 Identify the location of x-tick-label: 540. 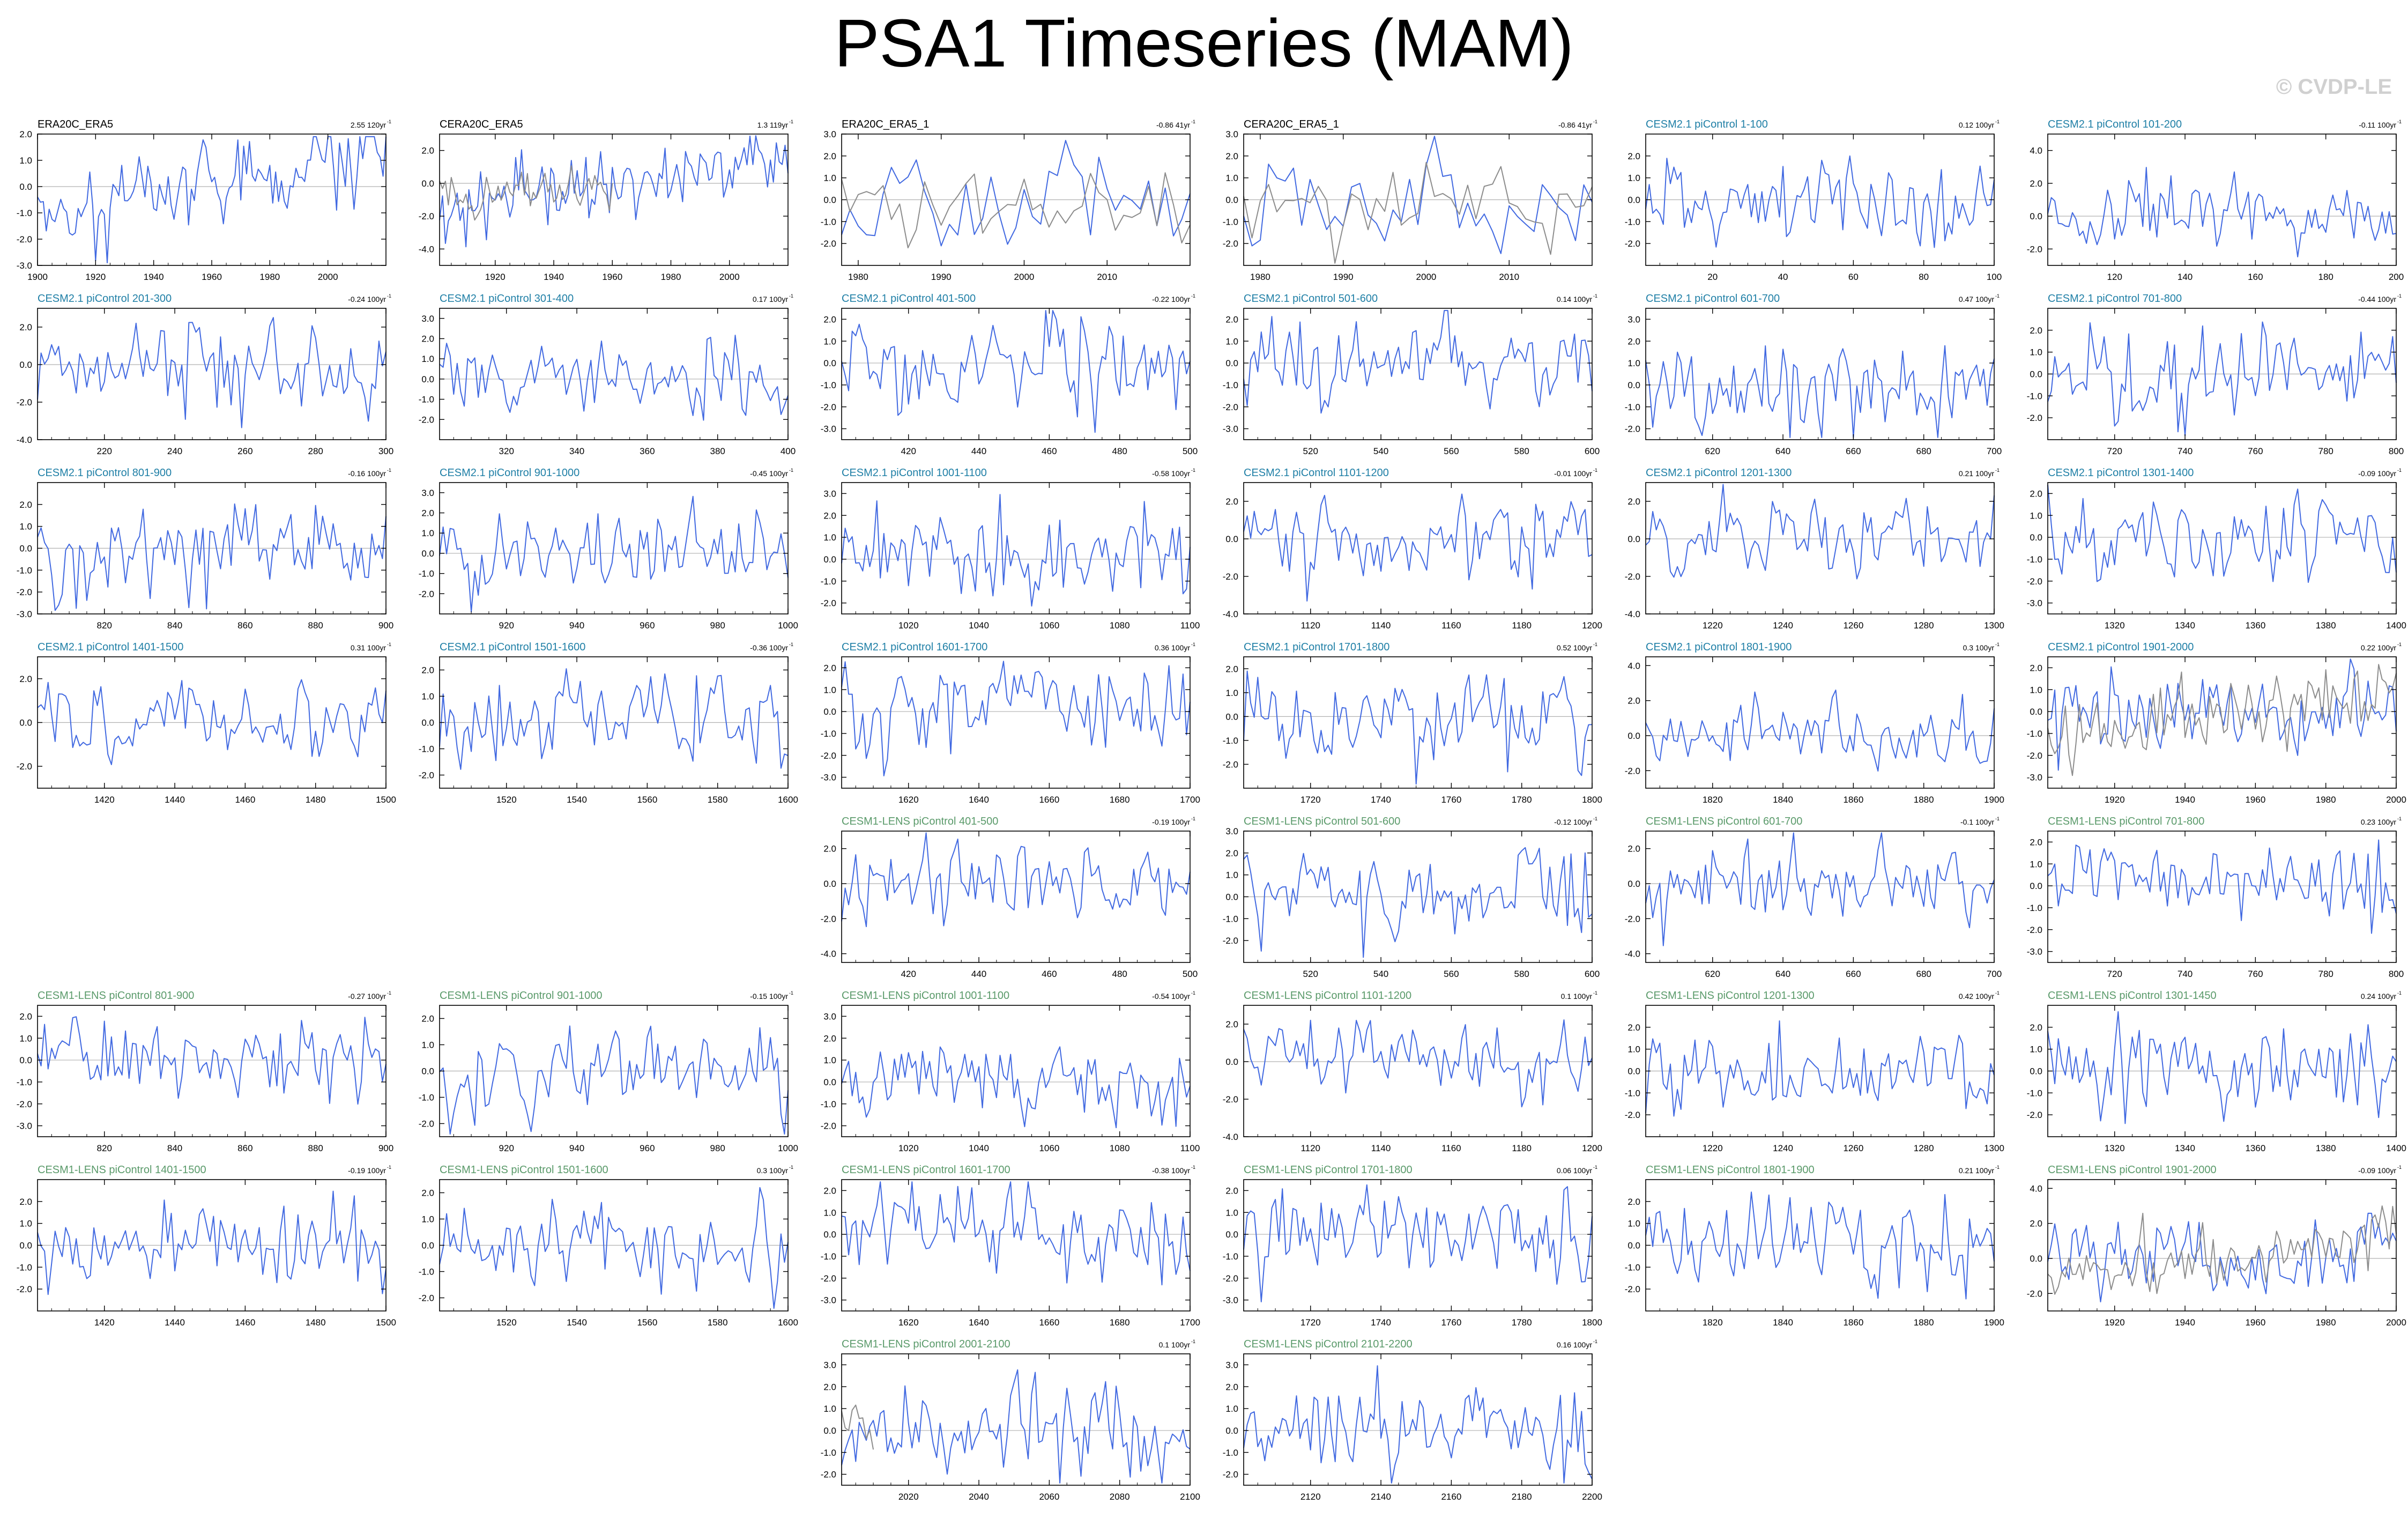
(1381, 451).